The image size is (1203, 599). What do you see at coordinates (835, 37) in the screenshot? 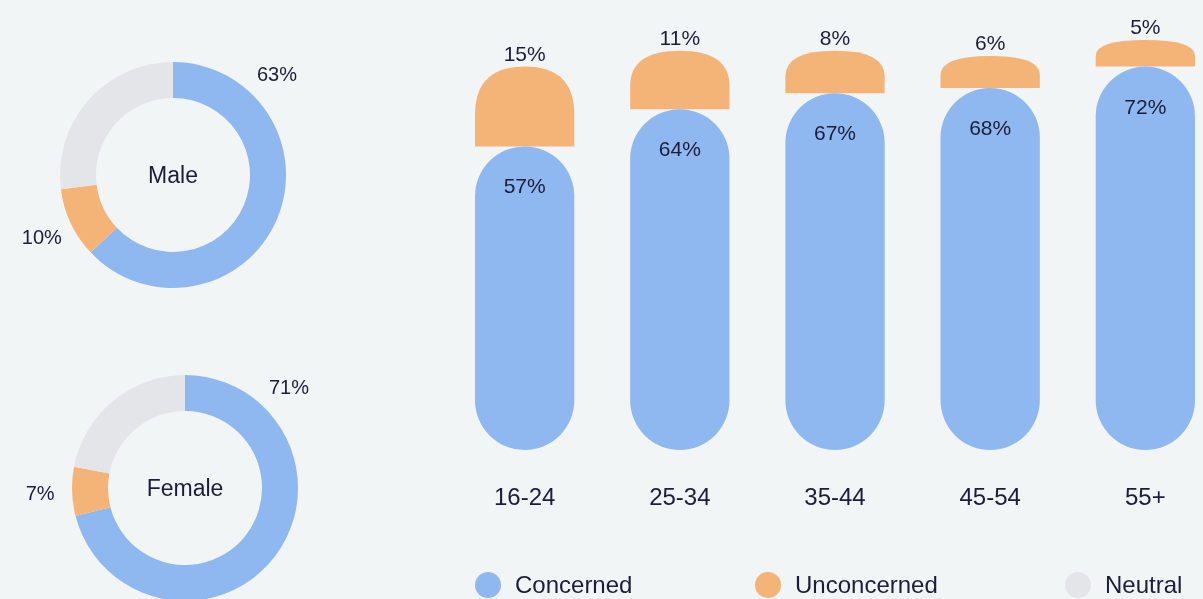
I see `data-label: 8%` at bounding box center [835, 37].